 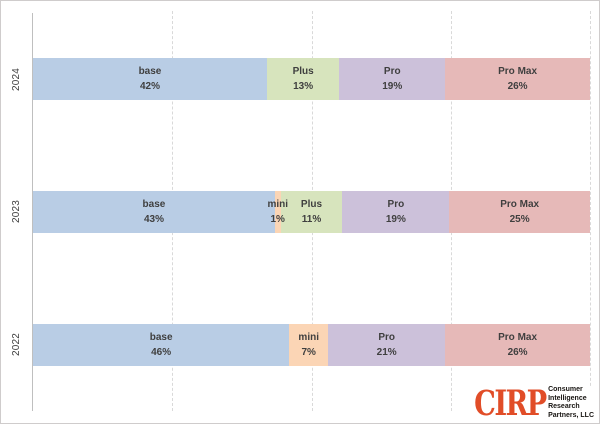 I want to click on cirp-org-line: Partners, LLC, so click(x=571, y=415).